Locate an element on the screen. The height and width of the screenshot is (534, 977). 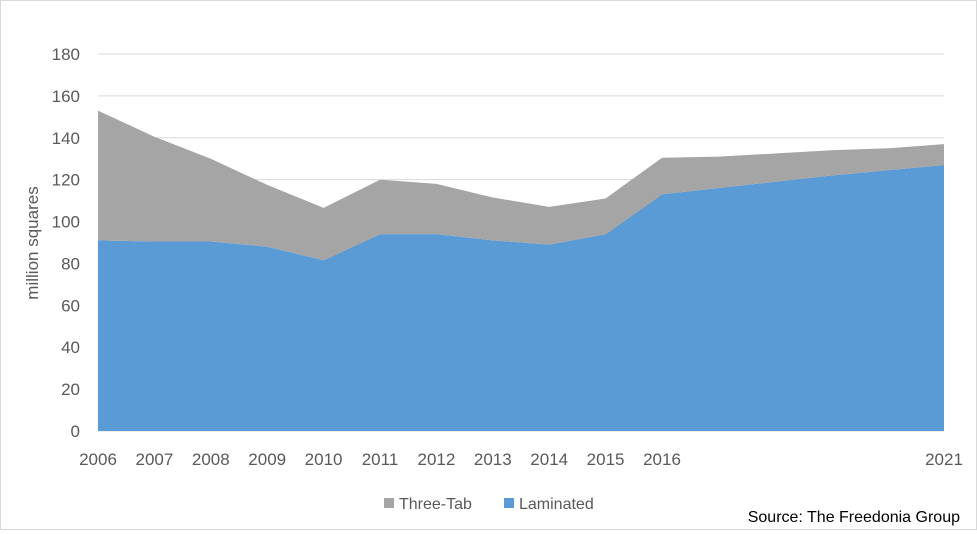
legend: Three-Tab Laminated is located at coordinates (489, 504).